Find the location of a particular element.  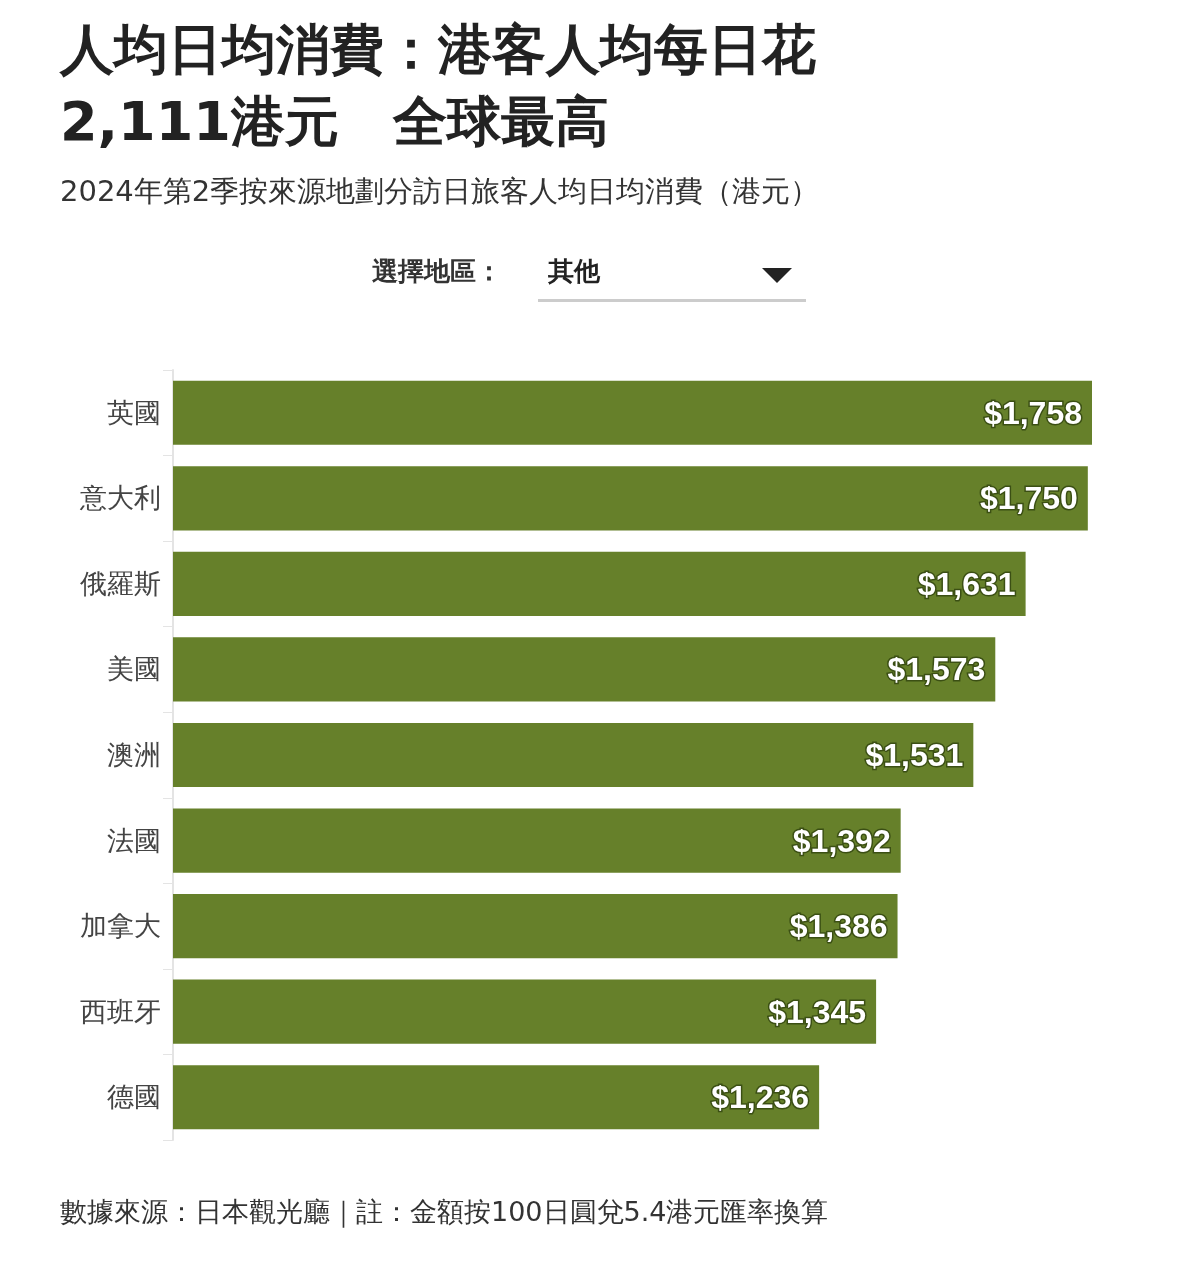

data-label: $1,750 is located at coordinates (1028, 498).